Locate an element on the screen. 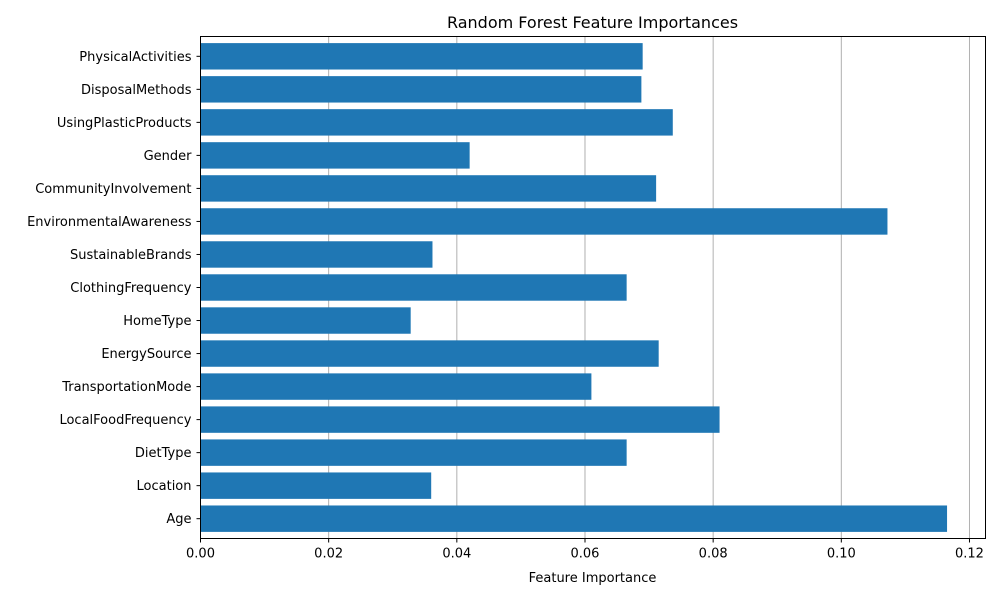 This screenshot has width=1000, height=600. y-tick-label: Location is located at coordinates (164, 486).